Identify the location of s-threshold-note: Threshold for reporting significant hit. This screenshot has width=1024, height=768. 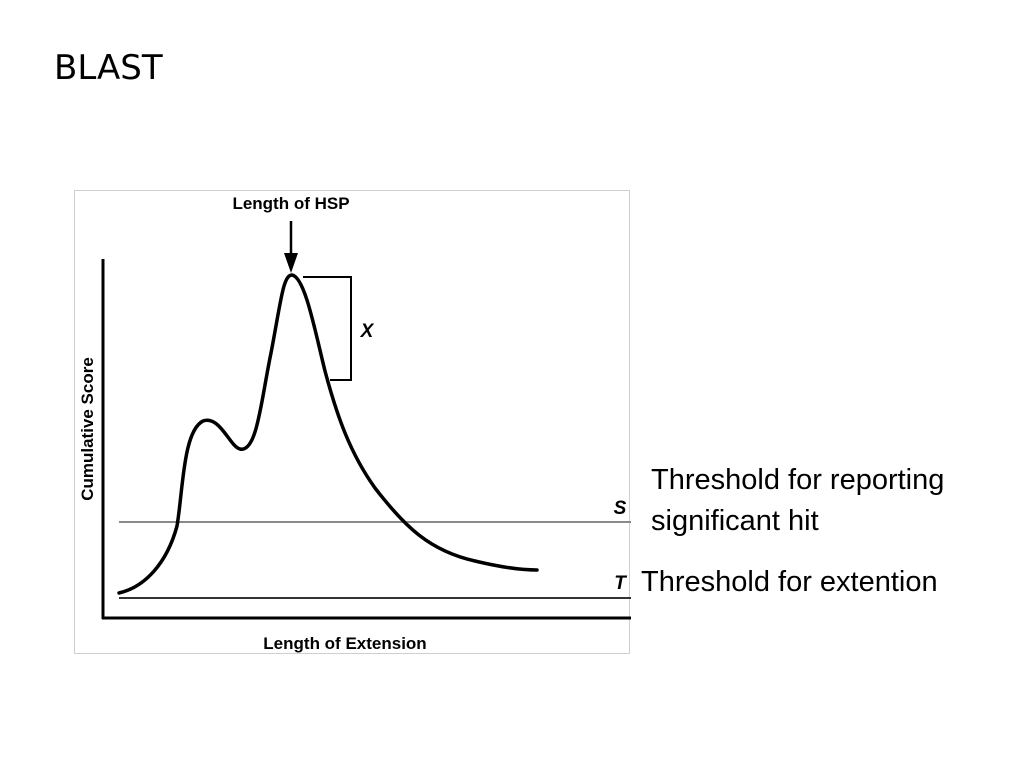
(797, 501).